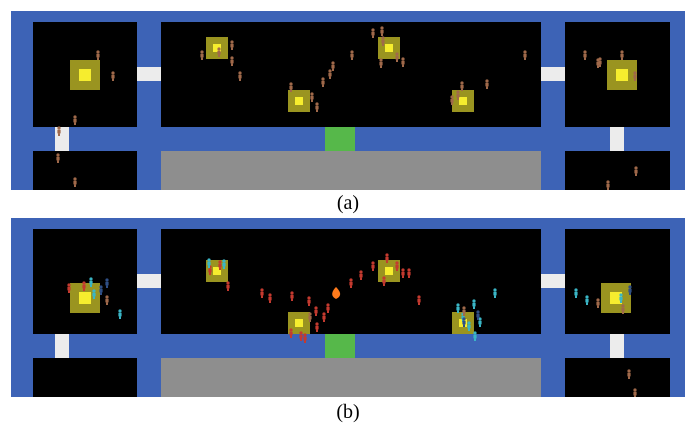  I want to click on fire-icon, so click(336, 293).